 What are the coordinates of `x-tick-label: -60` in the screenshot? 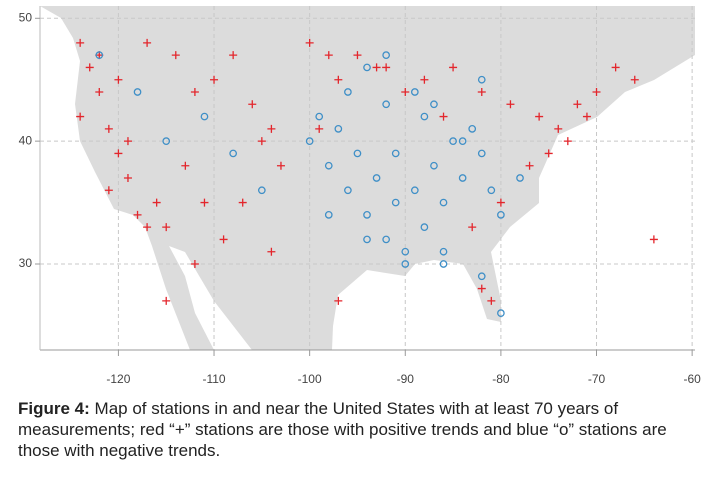 It's located at (692, 379).